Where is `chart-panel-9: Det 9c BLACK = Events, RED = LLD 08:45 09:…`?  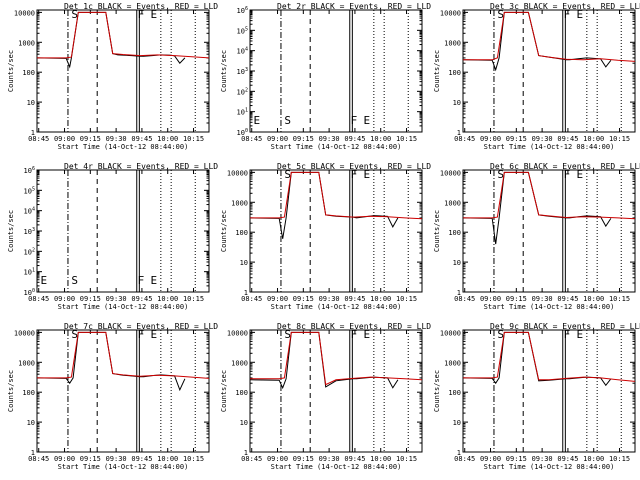
chart-panel-9: Det 9c BLACK = Events, RED = LLD 08:45 09:… is located at coordinates (536, 396).